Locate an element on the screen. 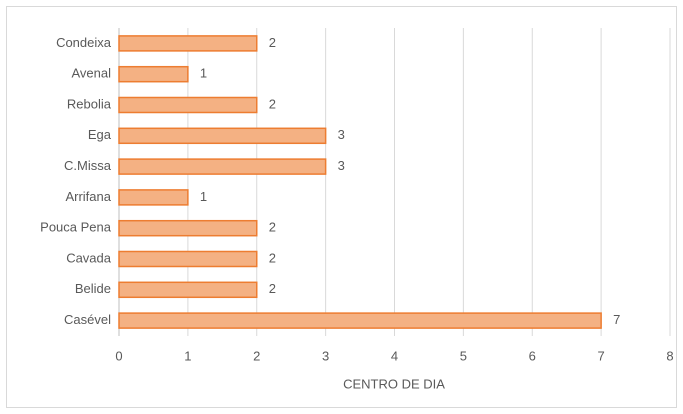  y-tick-label: Belide is located at coordinates (93, 288).